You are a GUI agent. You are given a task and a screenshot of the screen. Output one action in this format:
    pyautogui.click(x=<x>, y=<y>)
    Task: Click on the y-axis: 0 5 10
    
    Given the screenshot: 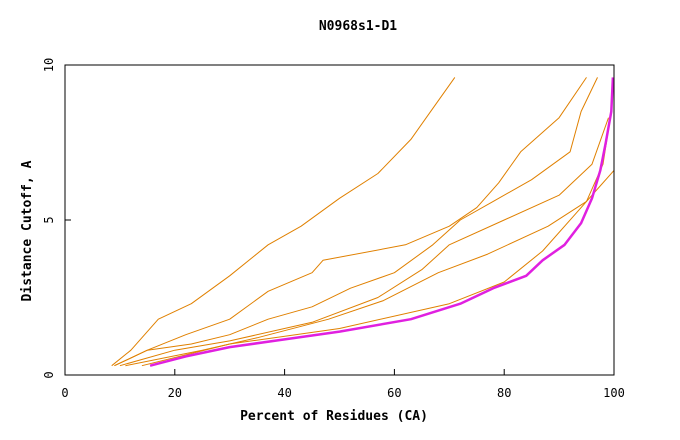 What is the action you would take?
    pyautogui.click(x=56, y=218)
    